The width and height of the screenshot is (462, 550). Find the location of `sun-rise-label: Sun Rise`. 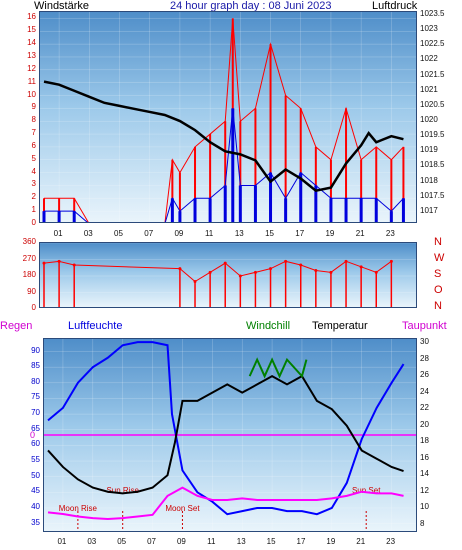

sun-rise-label: Sun Rise is located at coordinates (122, 490).